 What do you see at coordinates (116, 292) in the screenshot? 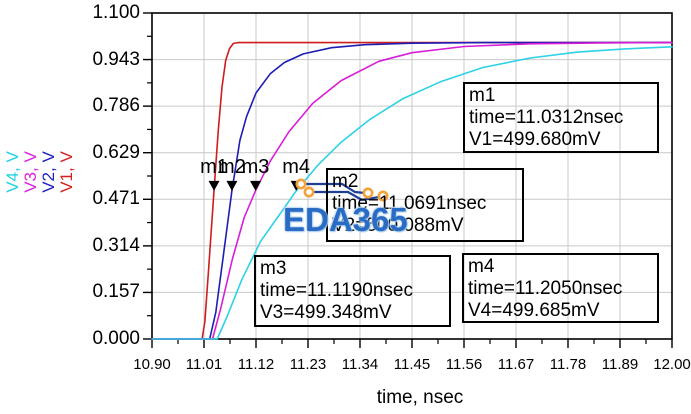
I see `y-tick-label: 0.157` at bounding box center [116, 292].